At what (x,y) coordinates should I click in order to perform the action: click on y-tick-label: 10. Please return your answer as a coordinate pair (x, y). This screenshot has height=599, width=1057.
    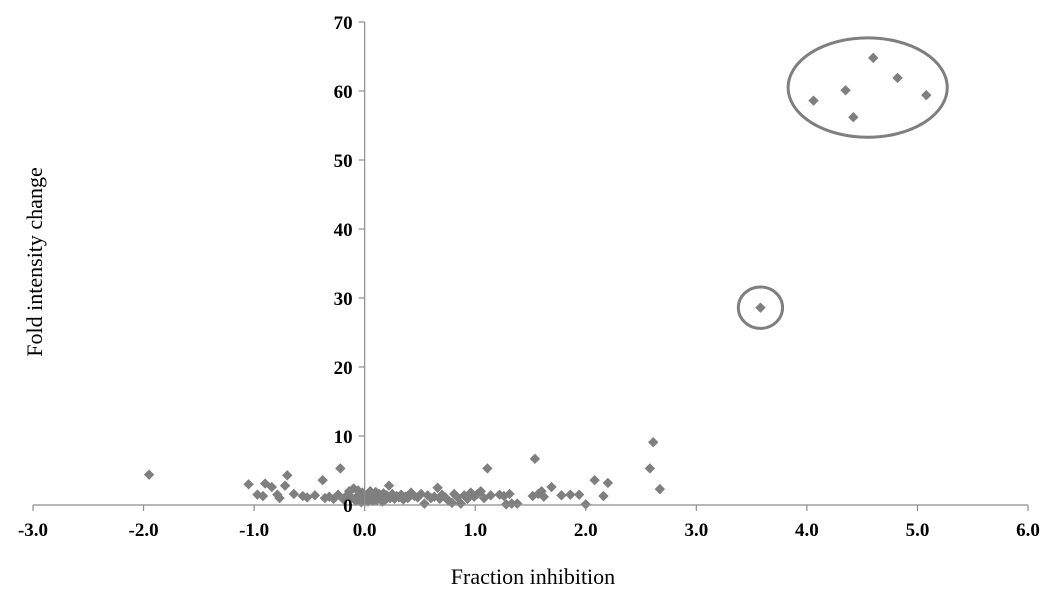
    Looking at the image, I should click on (343, 437).